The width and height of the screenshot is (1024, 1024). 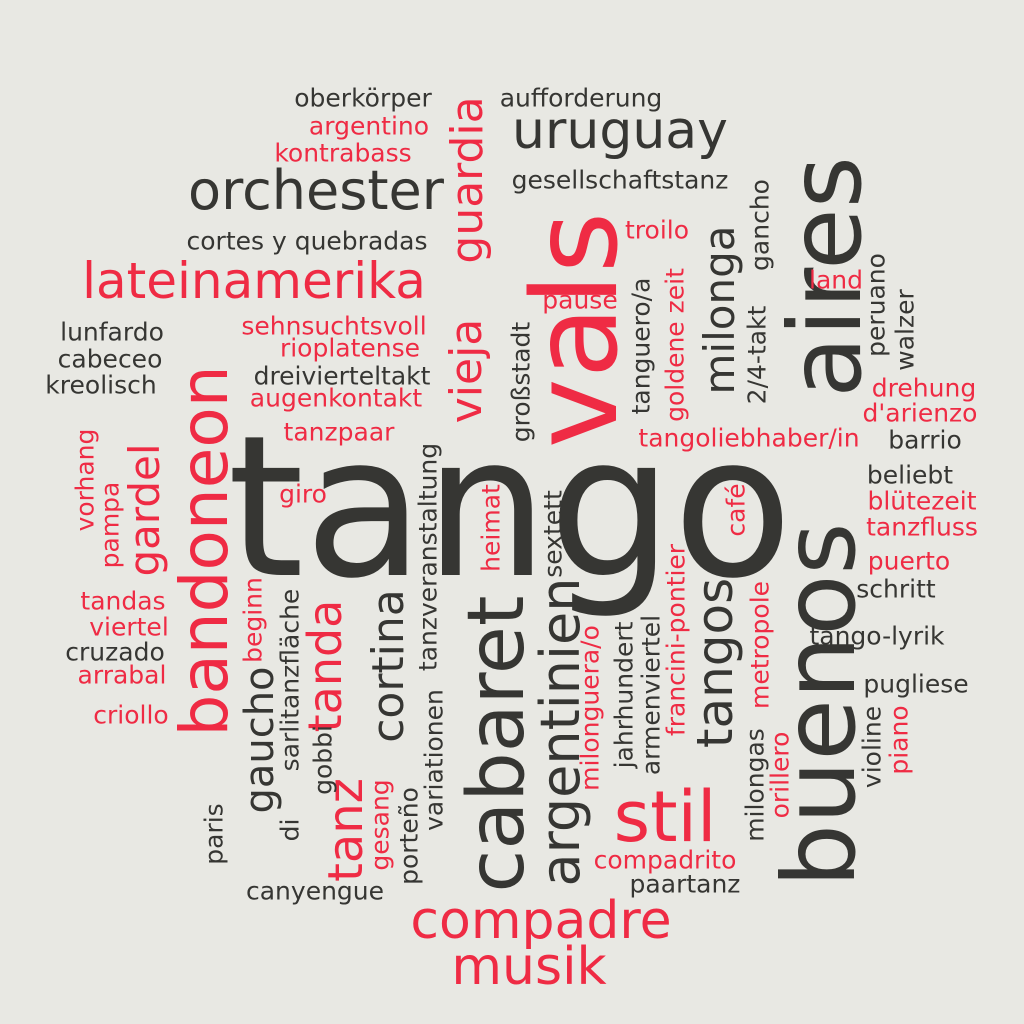 I want to click on word: tanzfluss, so click(x=922, y=527).